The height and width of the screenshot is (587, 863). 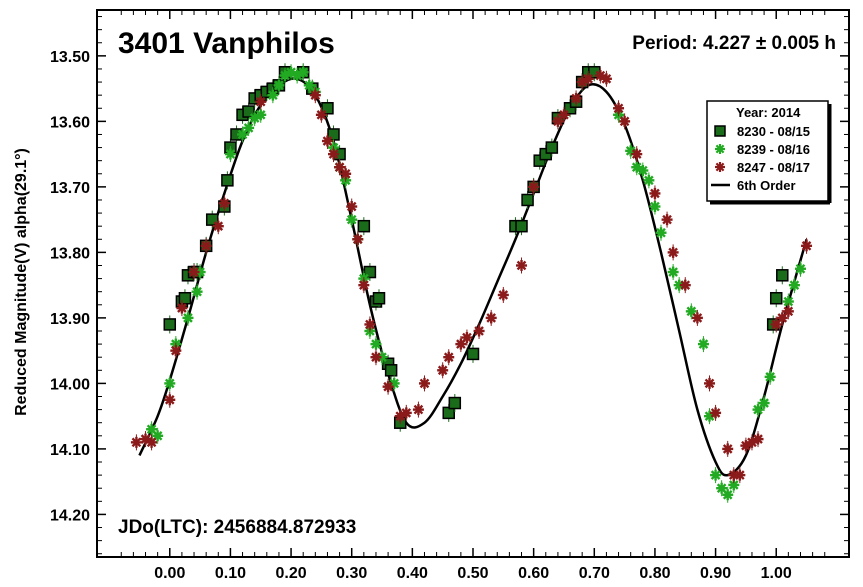 What do you see at coordinates (70, 384) in the screenshot?
I see `y-tick-label: 14.00` at bounding box center [70, 384].